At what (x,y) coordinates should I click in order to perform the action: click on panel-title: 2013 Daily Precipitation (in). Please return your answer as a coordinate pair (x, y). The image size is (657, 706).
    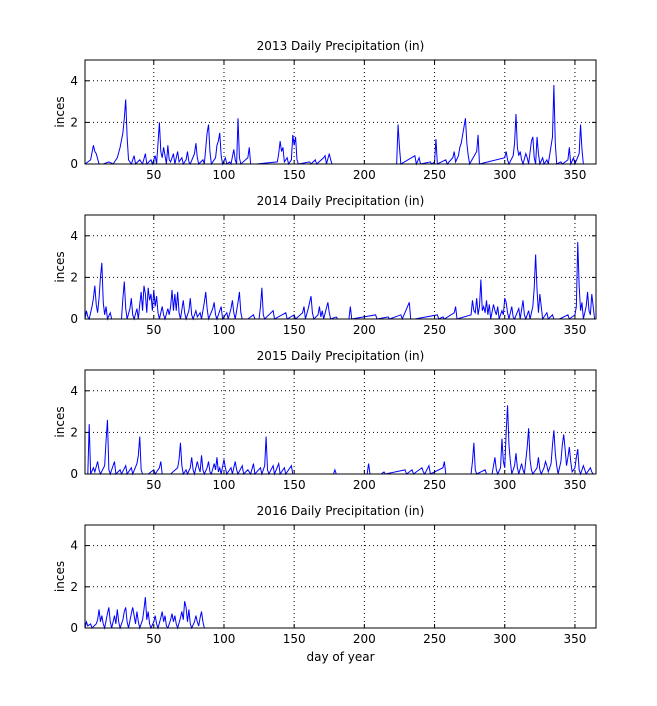
    Looking at the image, I should click on (341, 46).